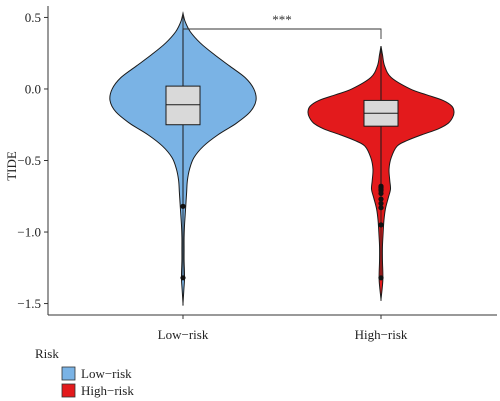  Describe the element at coordinates (107, 390) in the screenshot. I see `legend-label-high-risk: High−risk` at that location.